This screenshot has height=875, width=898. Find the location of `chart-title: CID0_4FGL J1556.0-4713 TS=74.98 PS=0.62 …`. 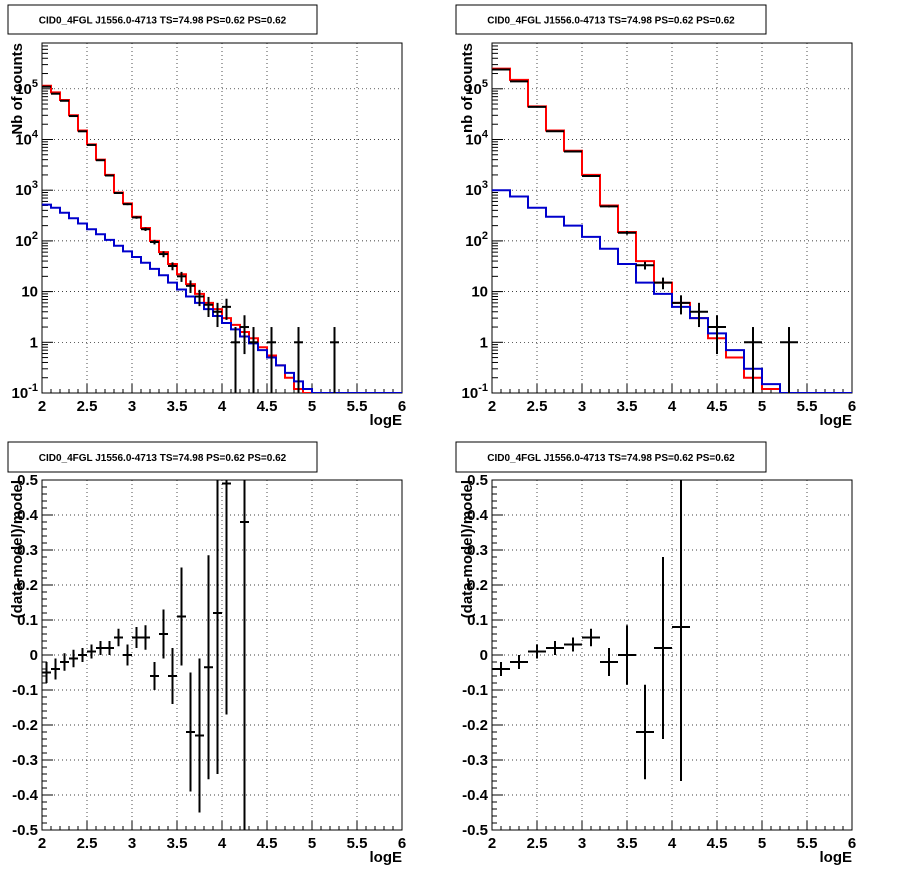

chart-title: CID0_4FGL J1556.0-4713 TS=74.98 PS=0.62 … is located at coordinates (163, 21).